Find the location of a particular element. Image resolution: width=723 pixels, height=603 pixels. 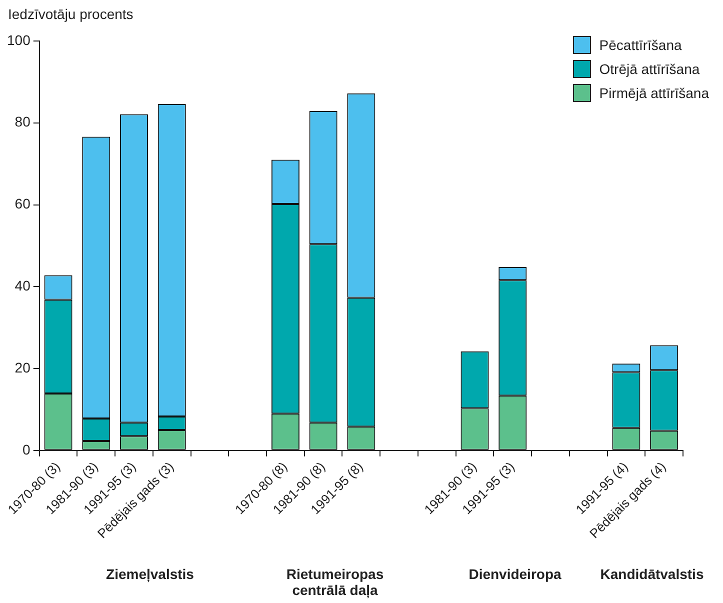

y-tick-label: 40 is located at coordinates (22, 286).